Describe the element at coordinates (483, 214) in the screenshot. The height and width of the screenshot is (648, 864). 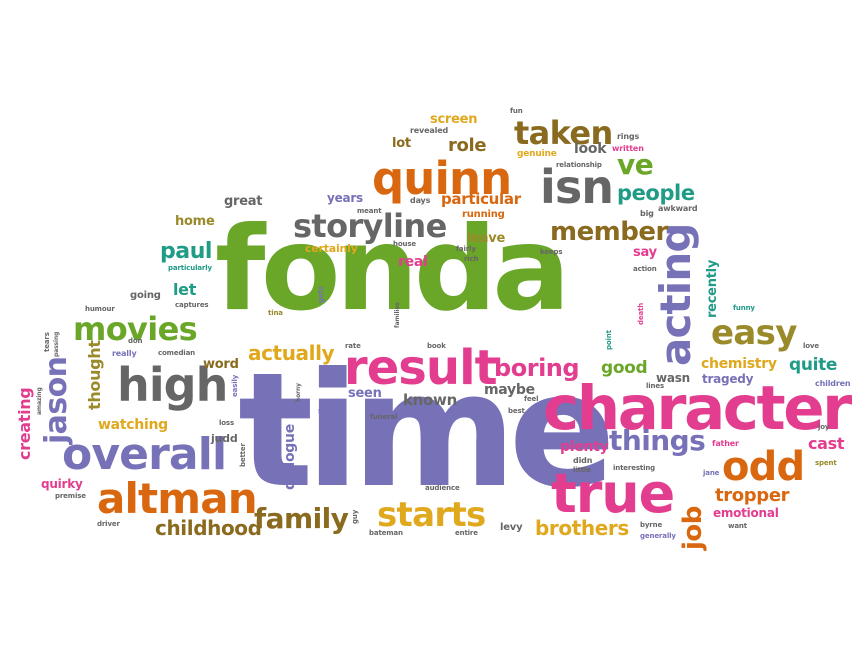
I see `word-running: running` at that location.